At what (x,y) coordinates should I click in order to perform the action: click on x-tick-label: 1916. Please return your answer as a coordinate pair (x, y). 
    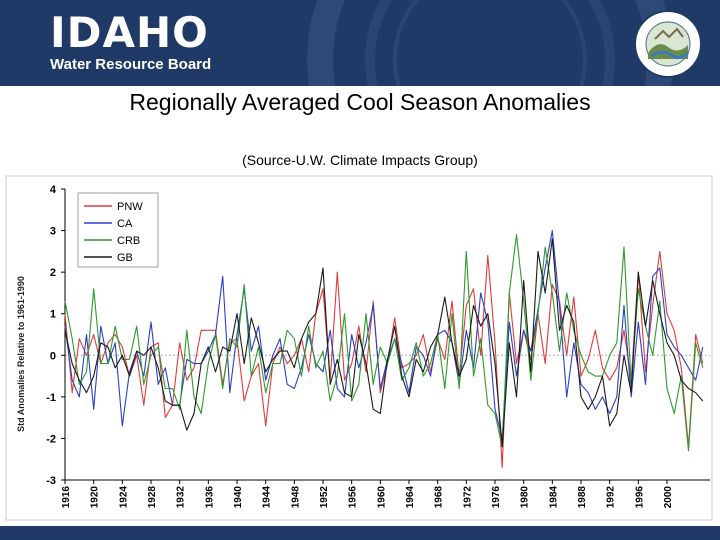
    Looking at the image, I should click on (66, 497).